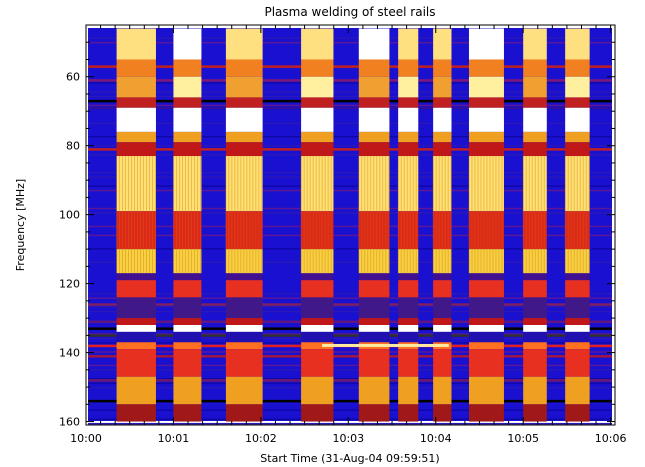  What do you see at coordinates (73, 77) in the screenshot?
I see `y-tick-label: 60` at bounding box center [73, 77].